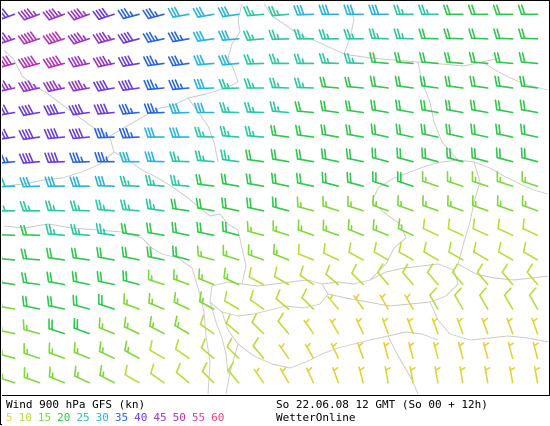 The width and height of the screenshot is (550, 426). What do you see at coordinates (82, 417) in the screenshot?
I see `legend-item-25: 25` at bounding box center [82, 417].